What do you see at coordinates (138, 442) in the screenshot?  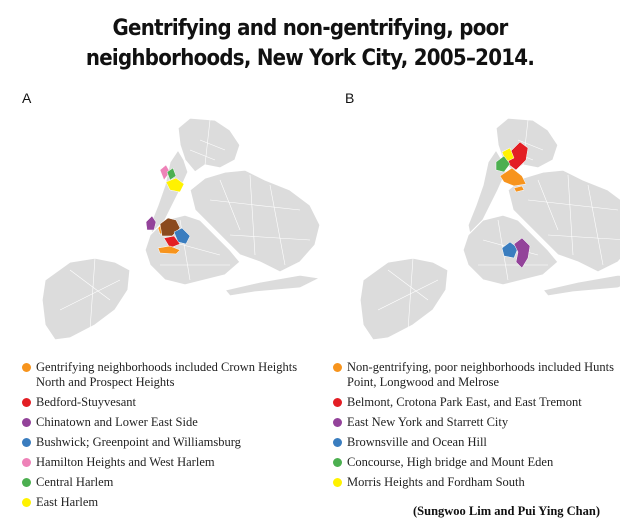 I see `legend-text: Bushwick; Greenpoint and Williamsburg` at bounding box center [138, 442].